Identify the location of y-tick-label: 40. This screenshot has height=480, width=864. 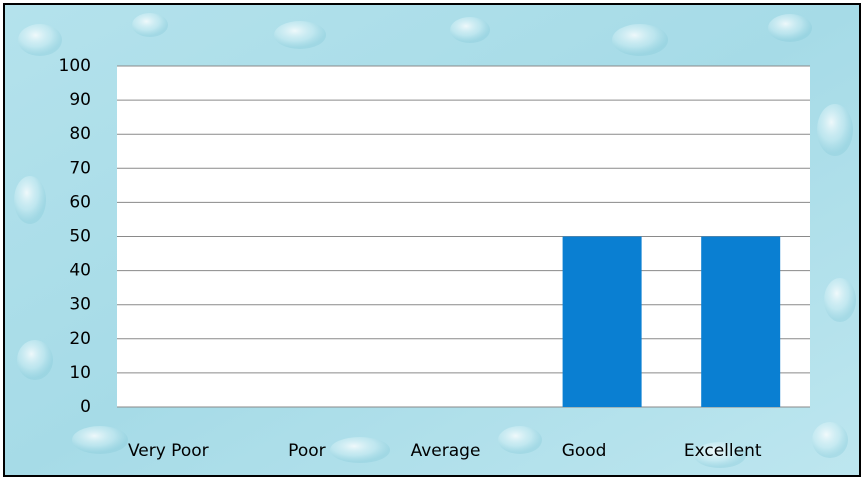
(80, 271).